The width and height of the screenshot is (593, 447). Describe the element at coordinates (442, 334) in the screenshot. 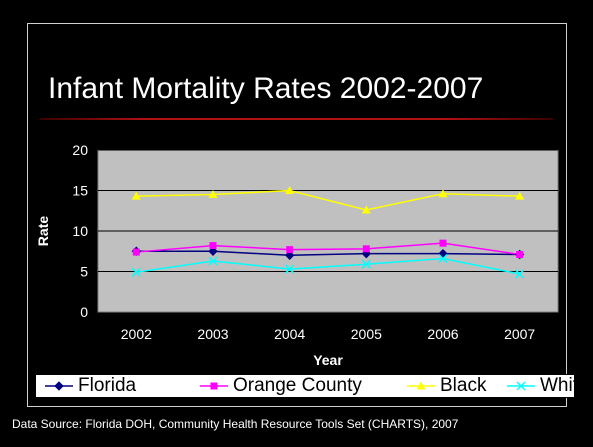

I see `x-tick-label: 2006` at that location.